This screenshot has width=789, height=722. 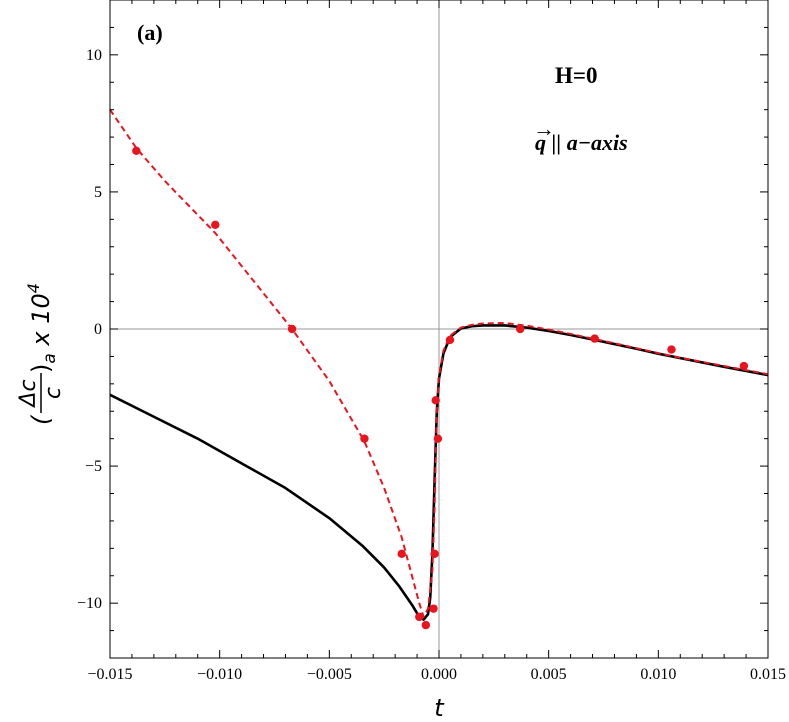 I want to click on y-tick-label: 10, so click(x=94, y=55).